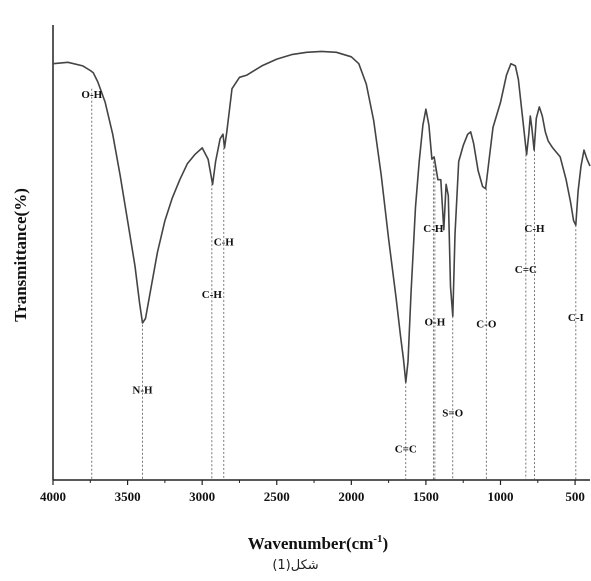 This screenshot has height=581, width=591. I want to click on figure-caption: شكل(1), so click(295, 565).